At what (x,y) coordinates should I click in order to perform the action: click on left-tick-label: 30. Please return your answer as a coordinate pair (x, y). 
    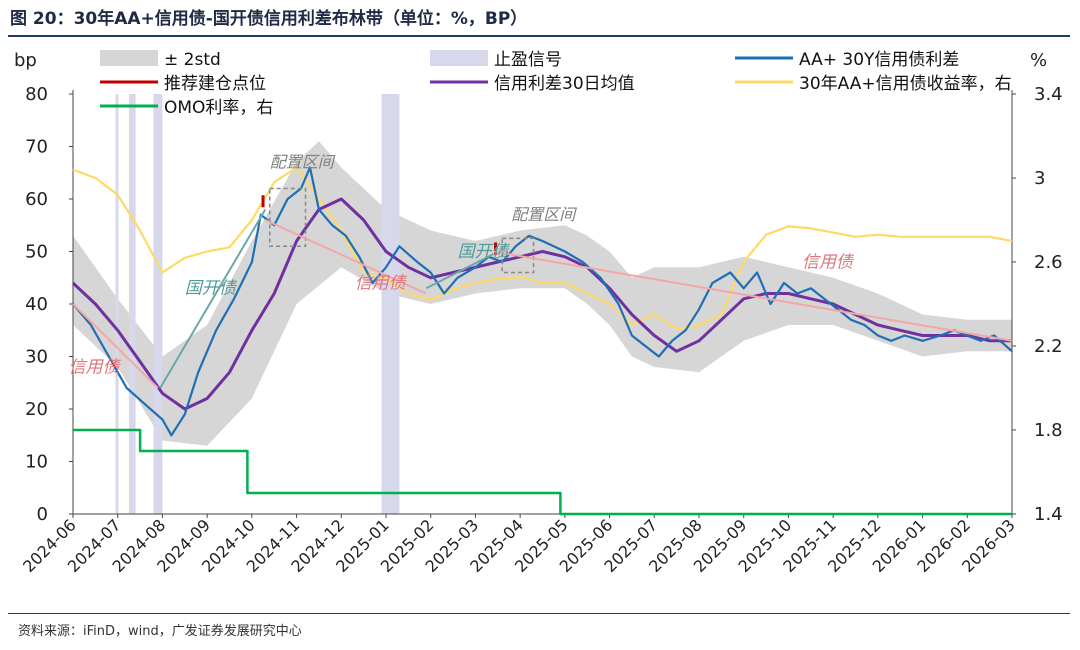
    Looking at the image, I should click on (36, 357).